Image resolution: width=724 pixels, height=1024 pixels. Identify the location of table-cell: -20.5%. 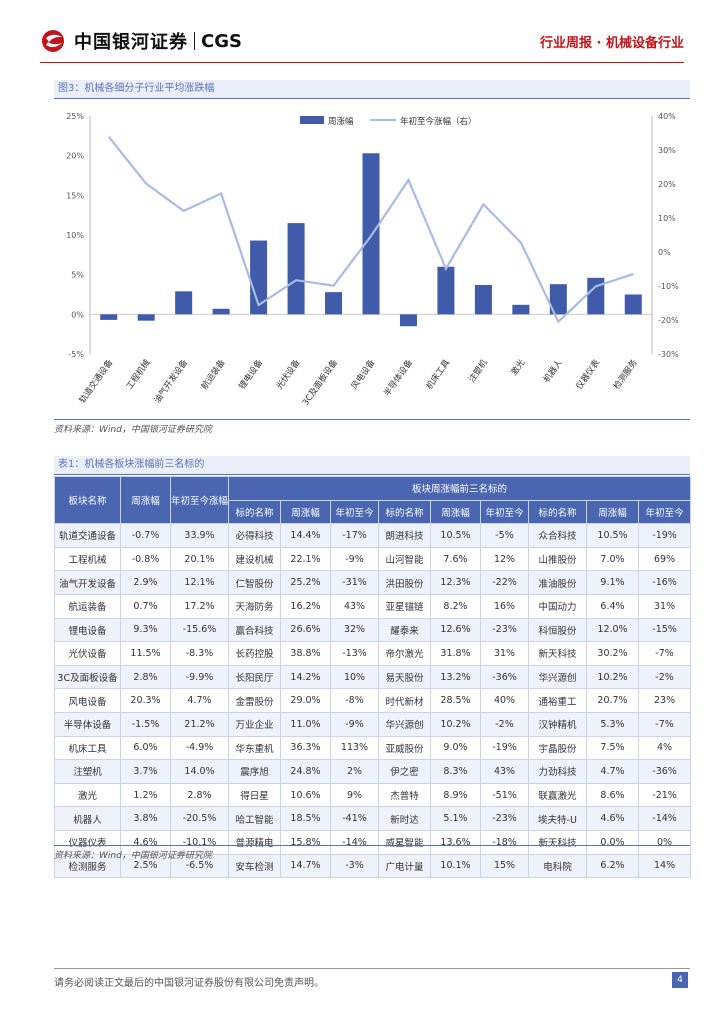
(199, 818).